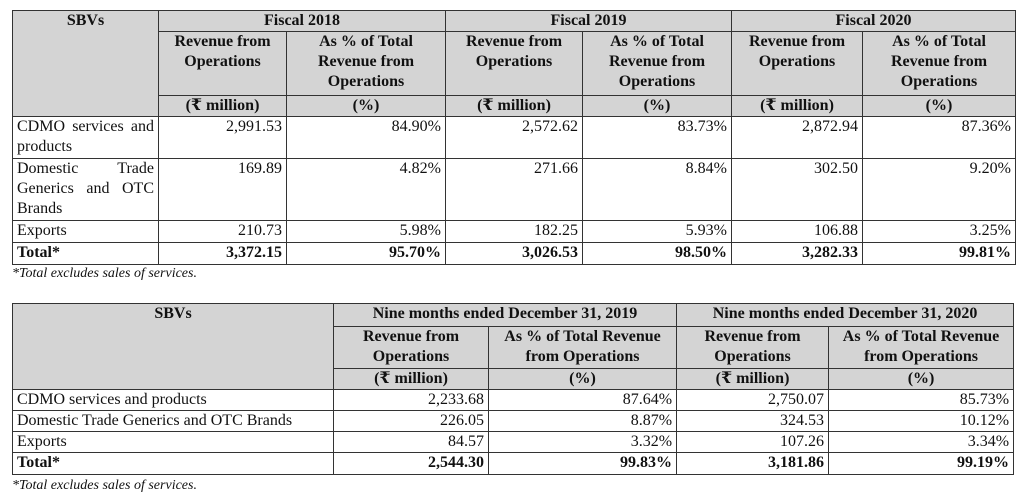  What do you see at coordinates (366, 137) in the screenshot?
I see `percent-cell: 84.90%` at bounding box center [366, 137].